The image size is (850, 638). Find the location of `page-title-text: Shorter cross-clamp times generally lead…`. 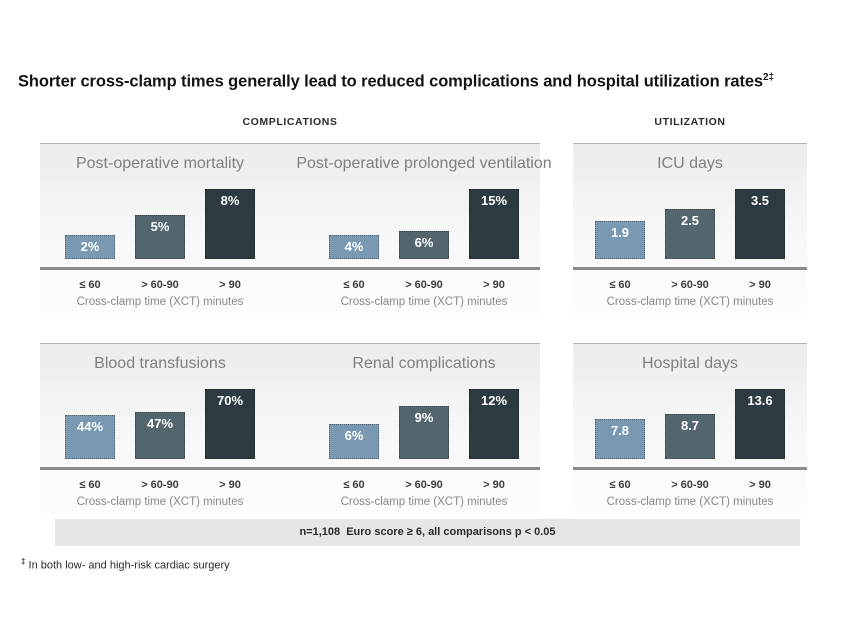

page-title-text: Shorter cross-clamp times generally lead… is located at coordinates (391, 81).